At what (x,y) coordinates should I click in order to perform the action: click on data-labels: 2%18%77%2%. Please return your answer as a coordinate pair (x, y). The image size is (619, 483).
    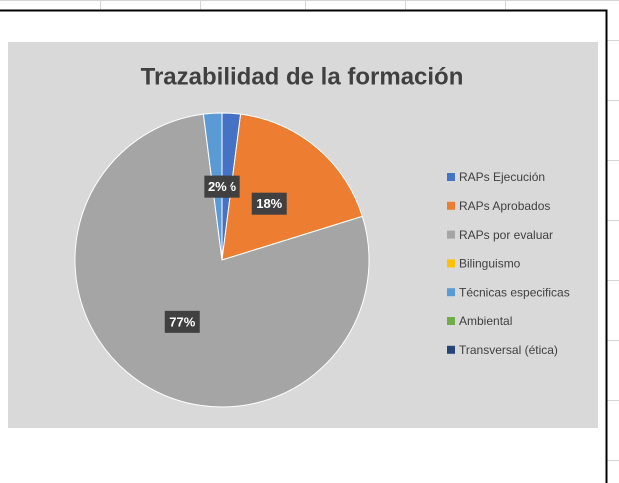
    Looking at the image, I should click on (225, 254).